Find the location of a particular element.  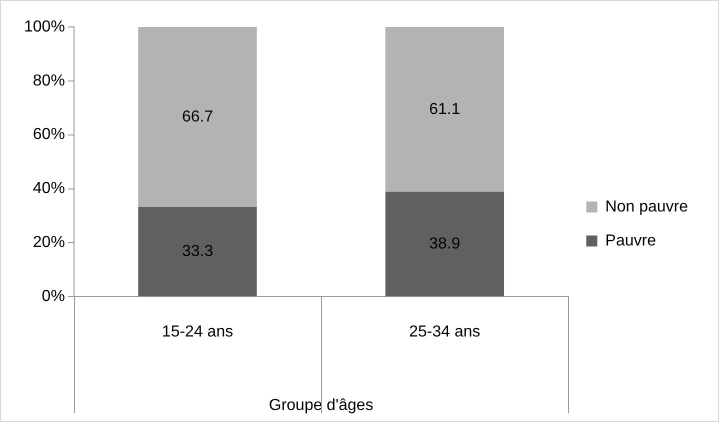

y-tick-label: 100% is located at coordinates (44, 27).